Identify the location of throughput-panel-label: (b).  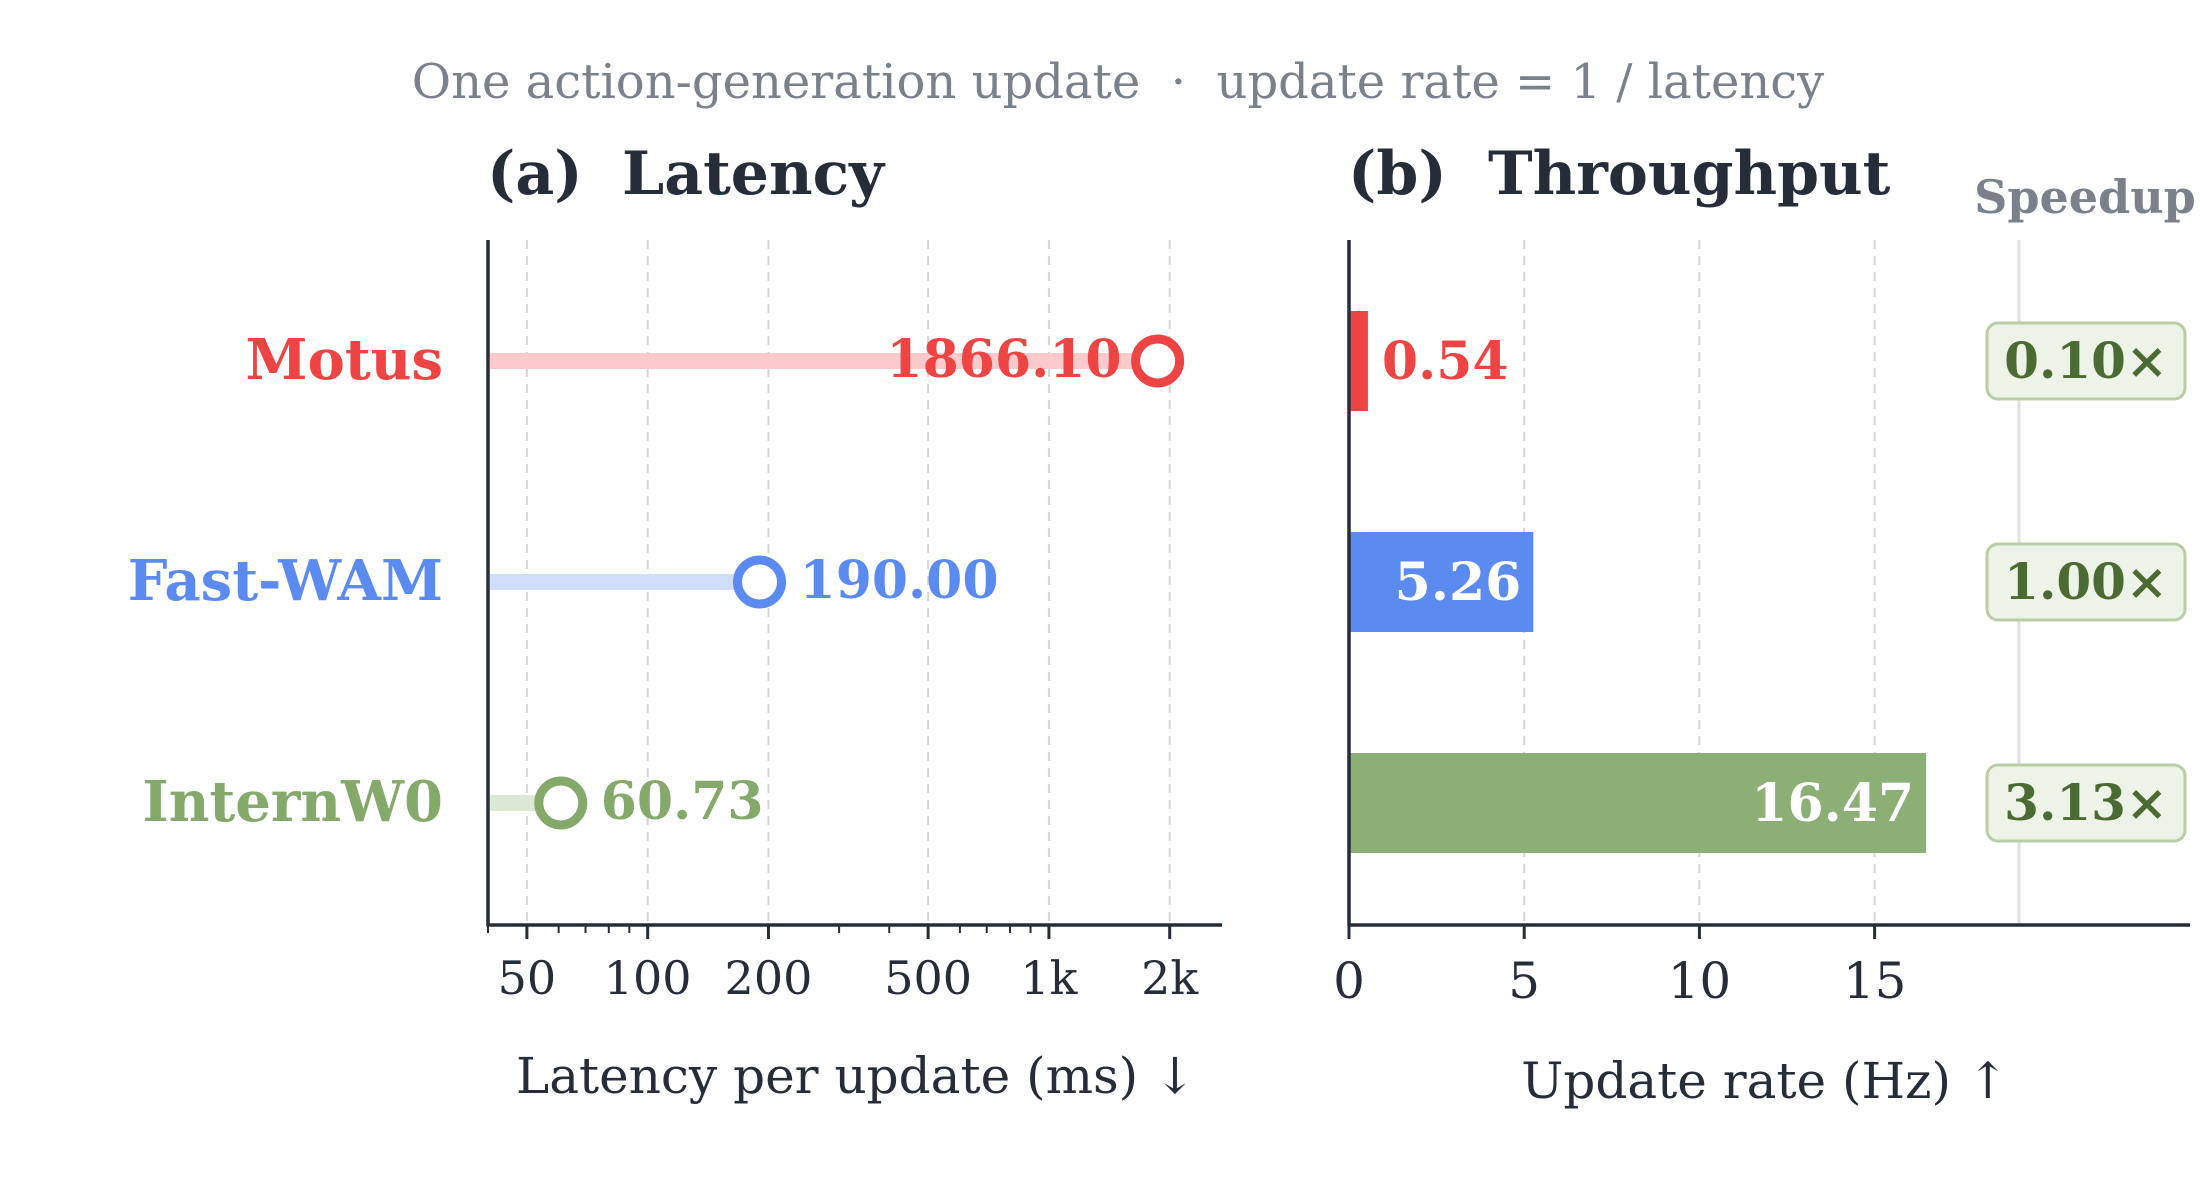
(1397, 174).